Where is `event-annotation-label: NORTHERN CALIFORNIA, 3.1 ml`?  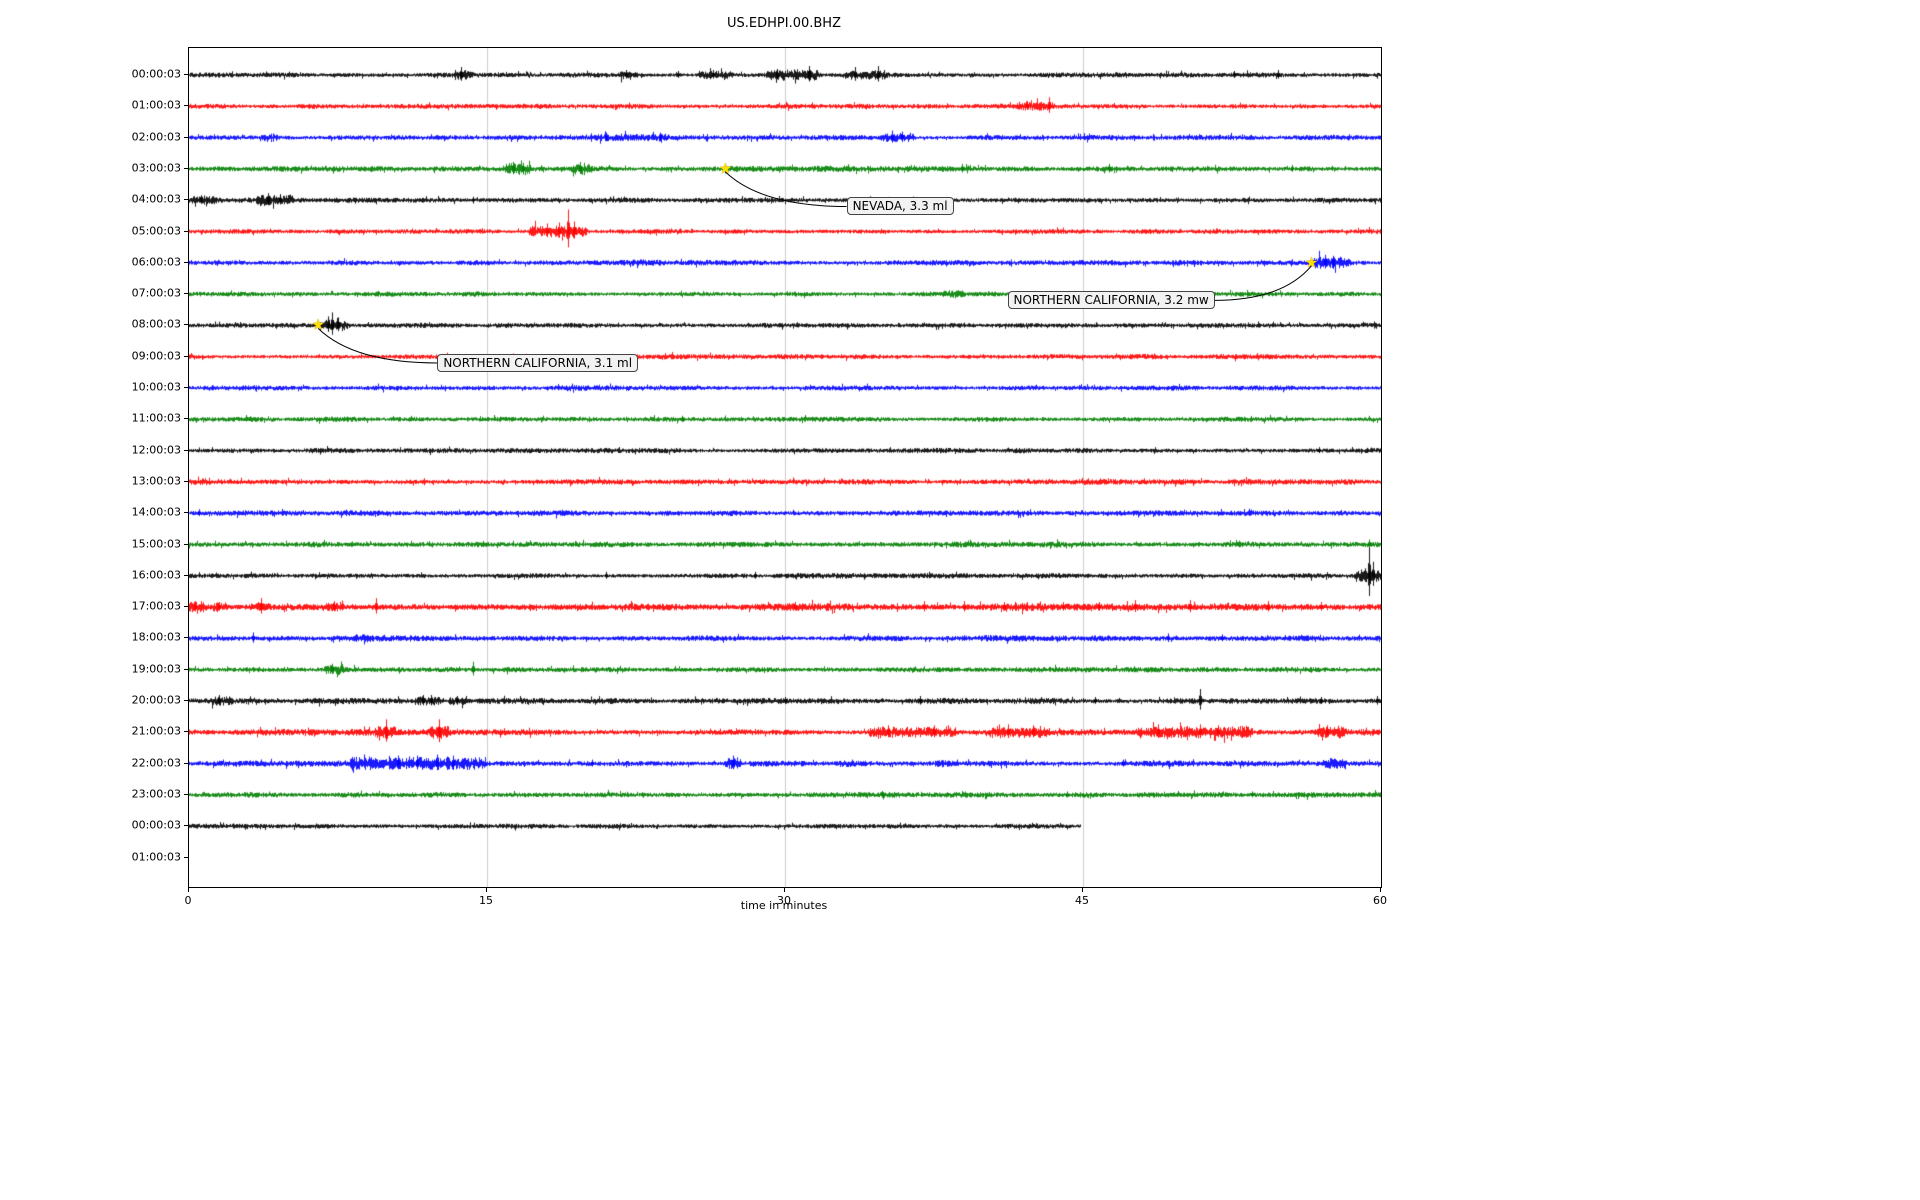 event-annotation-label: NORTHERN CALIFORNIA, 3.1 ml is located at coordinates (538, 362).